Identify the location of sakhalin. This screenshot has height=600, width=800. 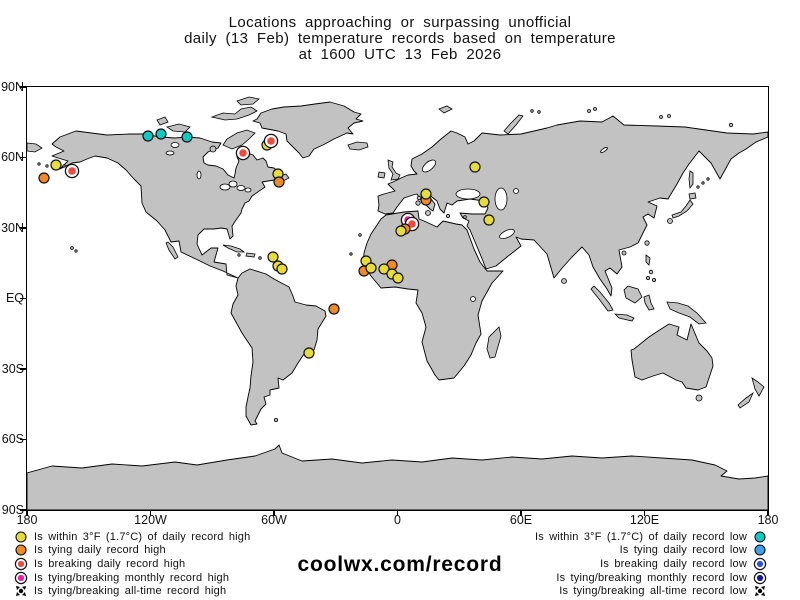
(690, 179).